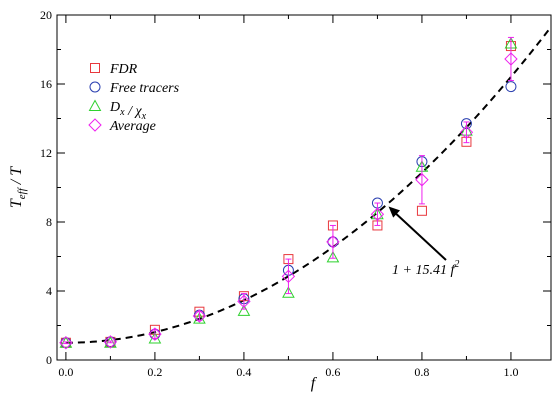 Image resolution: width=554 pixels, height=394 pixels. I want to click on y-label-sub: eff, so click(22, 192).